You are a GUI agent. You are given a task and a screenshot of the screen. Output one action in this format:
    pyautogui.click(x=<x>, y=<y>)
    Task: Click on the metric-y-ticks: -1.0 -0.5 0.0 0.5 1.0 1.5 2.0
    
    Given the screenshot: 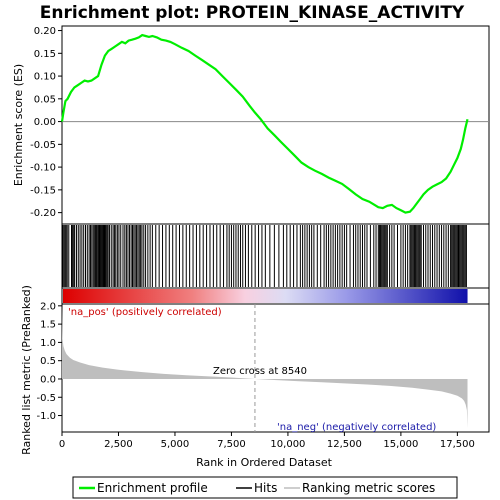 What is the action you would take?
    pyautogui.click(x=49, y=361)
    